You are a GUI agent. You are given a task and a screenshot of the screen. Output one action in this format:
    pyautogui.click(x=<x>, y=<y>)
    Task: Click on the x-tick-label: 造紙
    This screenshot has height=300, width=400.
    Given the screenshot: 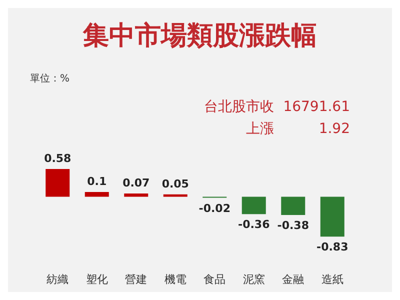 What is the action you would take?
    pyautogui.click(x=332, y=279)
    